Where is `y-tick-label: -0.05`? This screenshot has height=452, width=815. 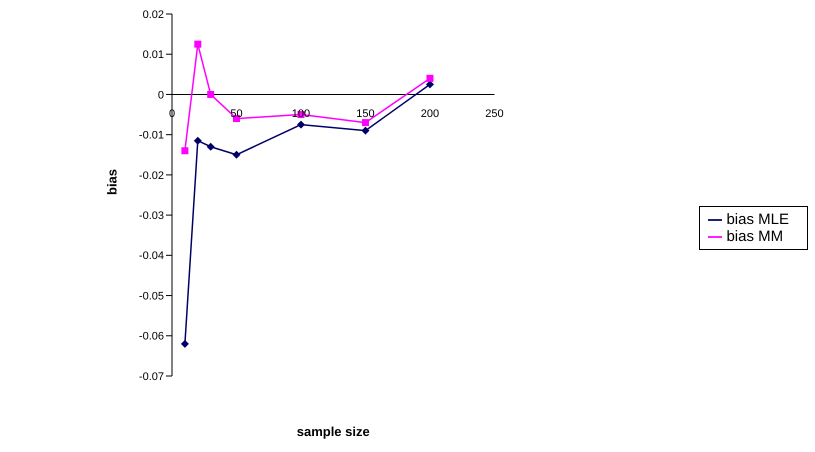 y-tick-label: -0.05 is located at coordinates (151, 296).